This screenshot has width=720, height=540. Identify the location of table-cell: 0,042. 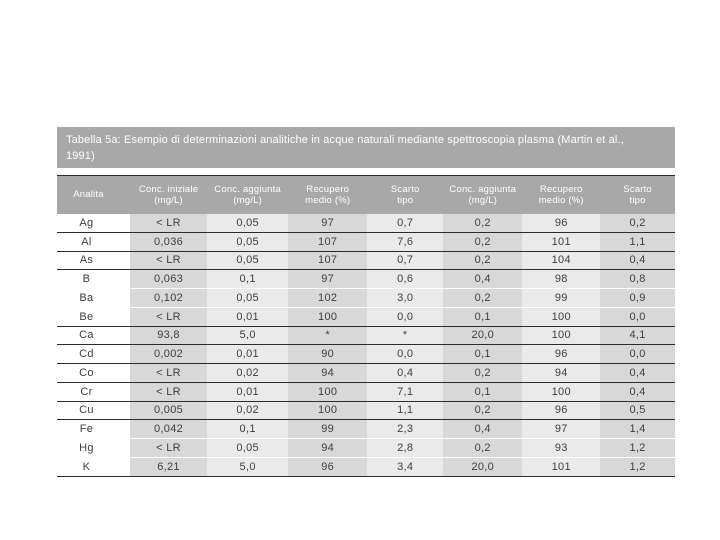
(168, 429).